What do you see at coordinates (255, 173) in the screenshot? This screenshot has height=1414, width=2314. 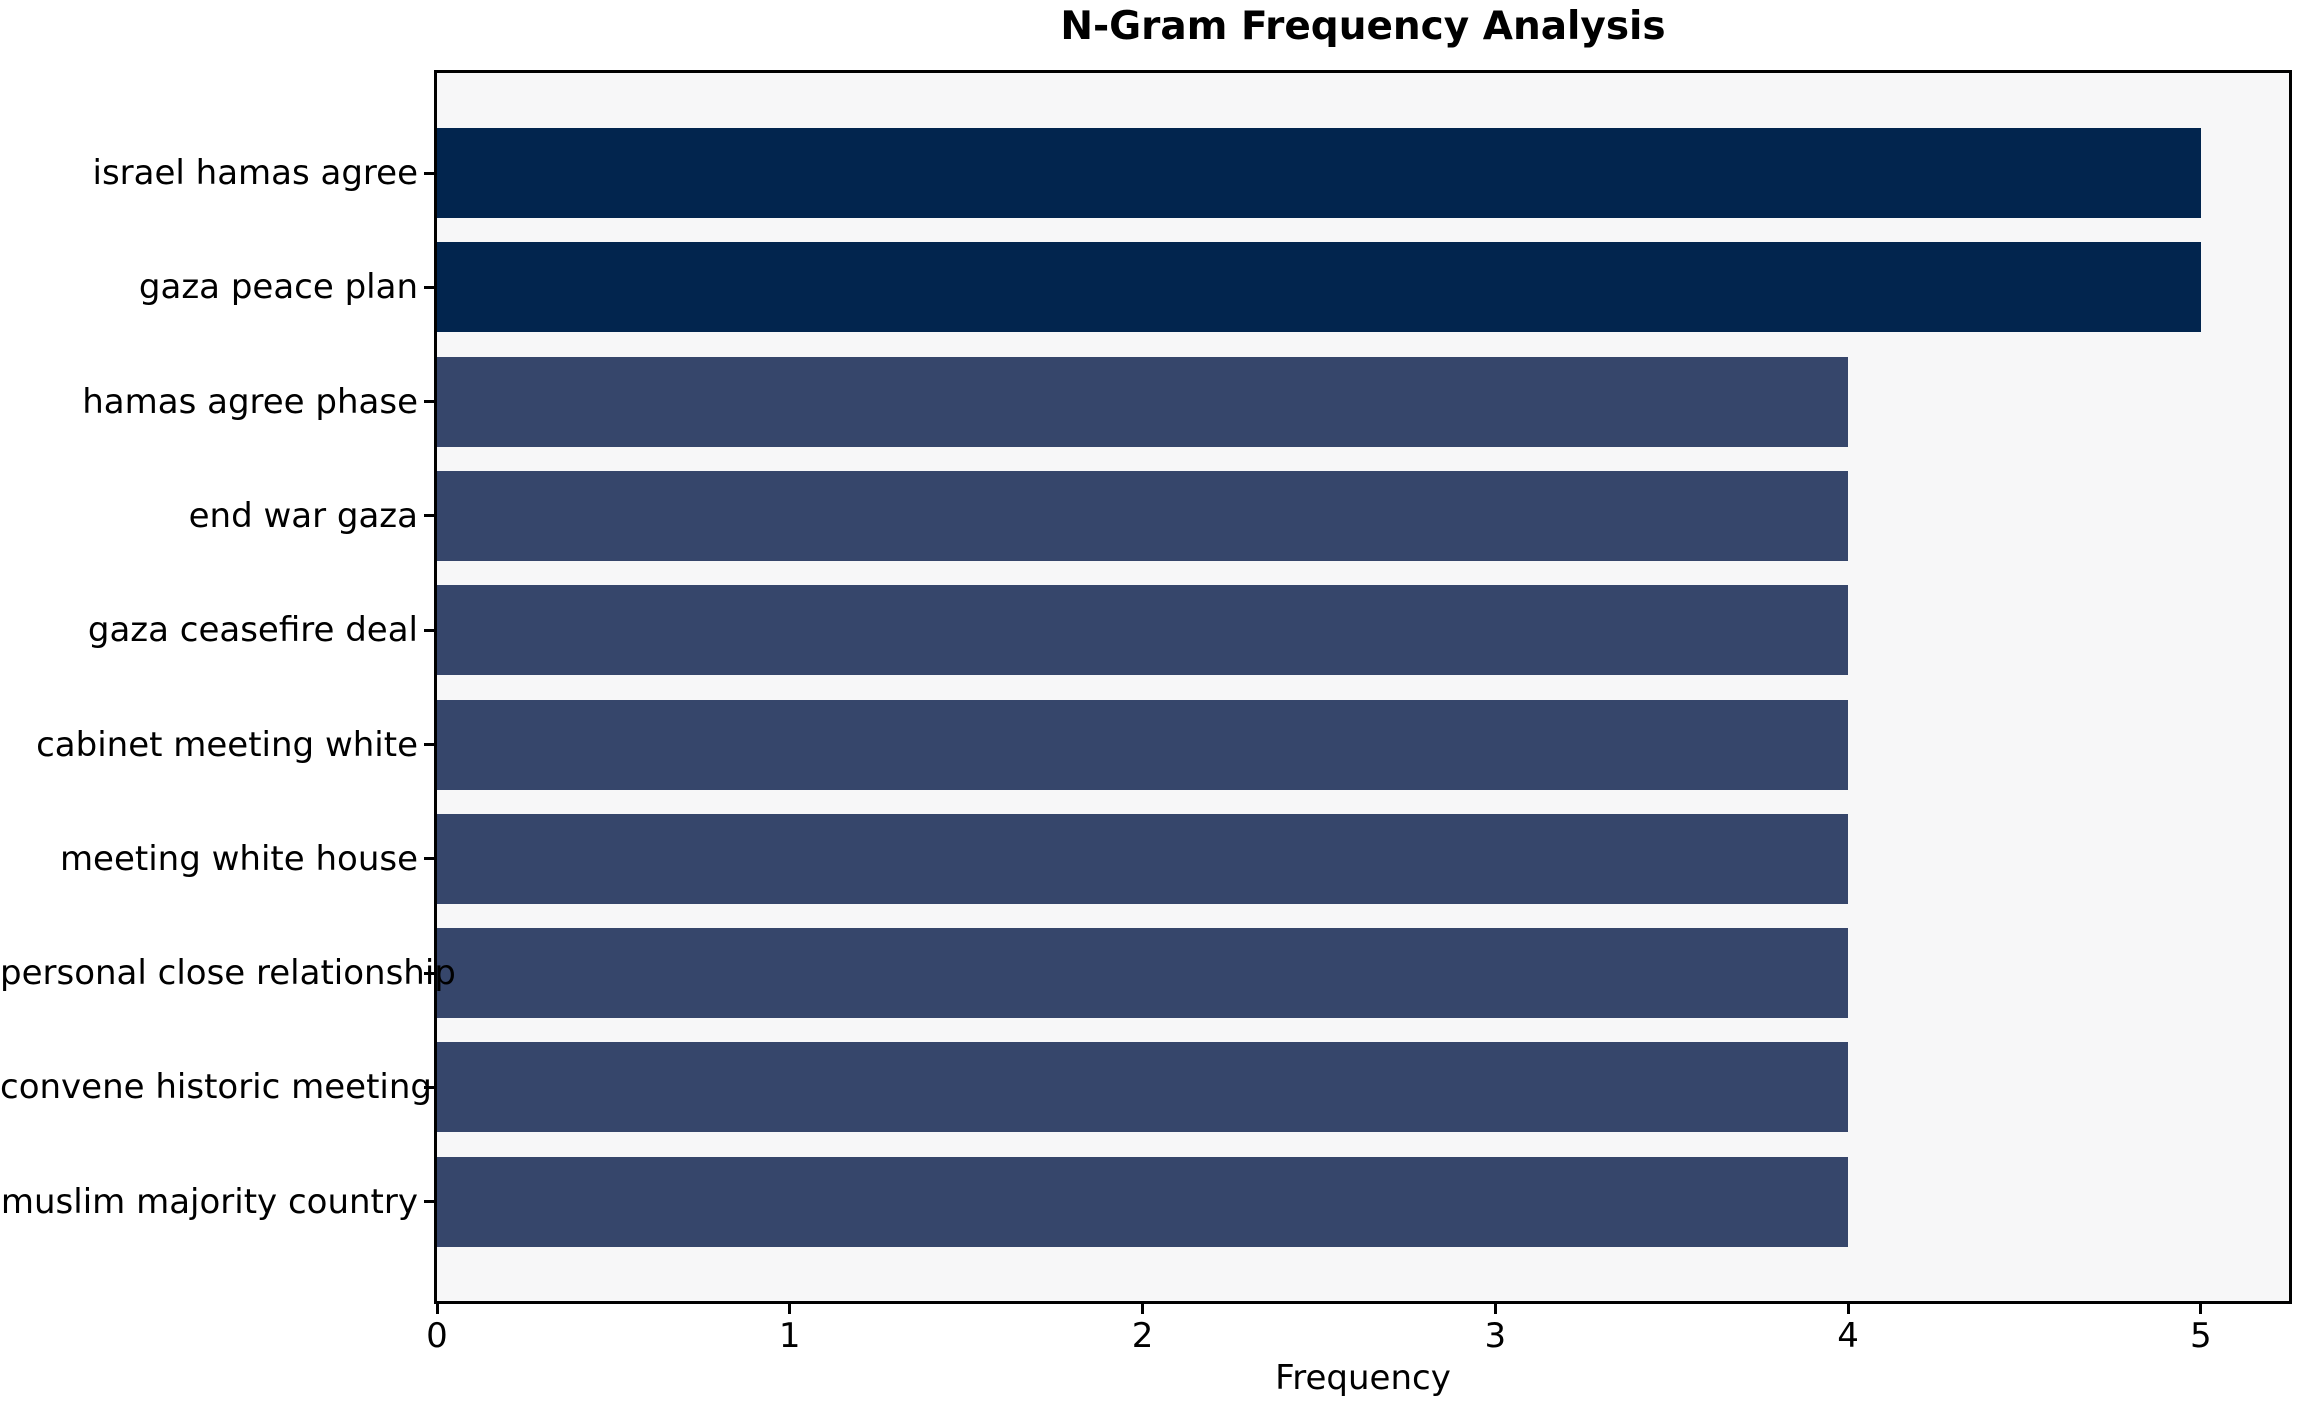 I see `y-tick-label: israel hamas agree` at bounding box center [255, 173].